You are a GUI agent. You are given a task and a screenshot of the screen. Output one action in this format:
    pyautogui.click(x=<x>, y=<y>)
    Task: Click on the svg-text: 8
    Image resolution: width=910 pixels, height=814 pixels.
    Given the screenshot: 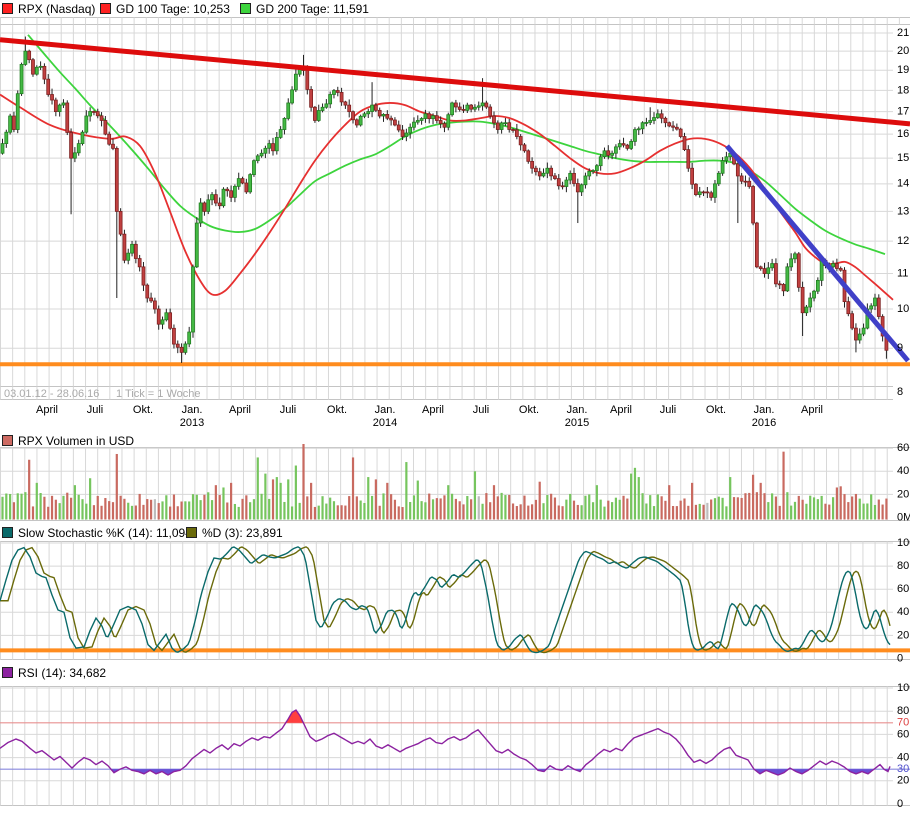 What is the action you would take?
    pyautogui.click(x=900, y=392)
    